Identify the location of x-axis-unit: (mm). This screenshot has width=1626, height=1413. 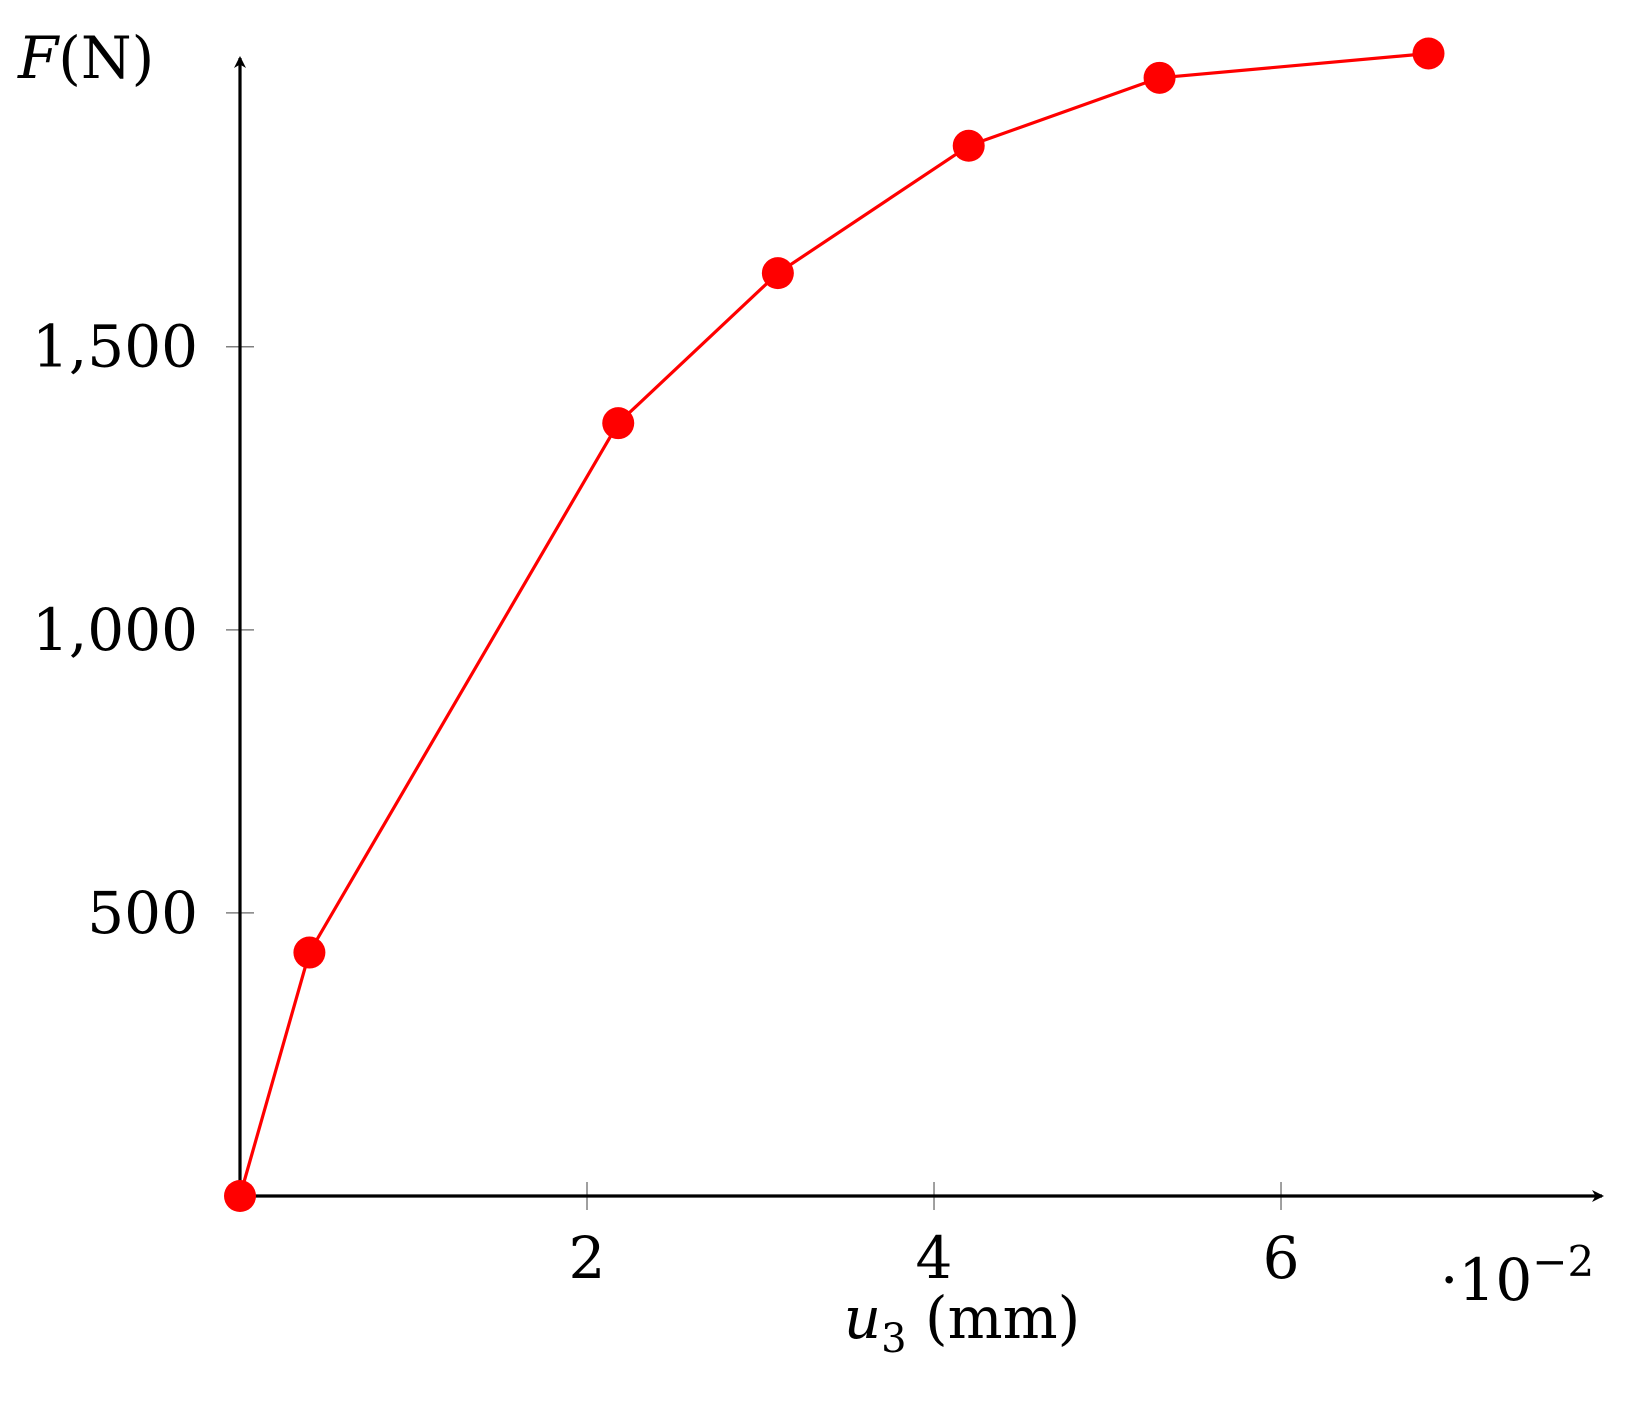
(994, 1318).